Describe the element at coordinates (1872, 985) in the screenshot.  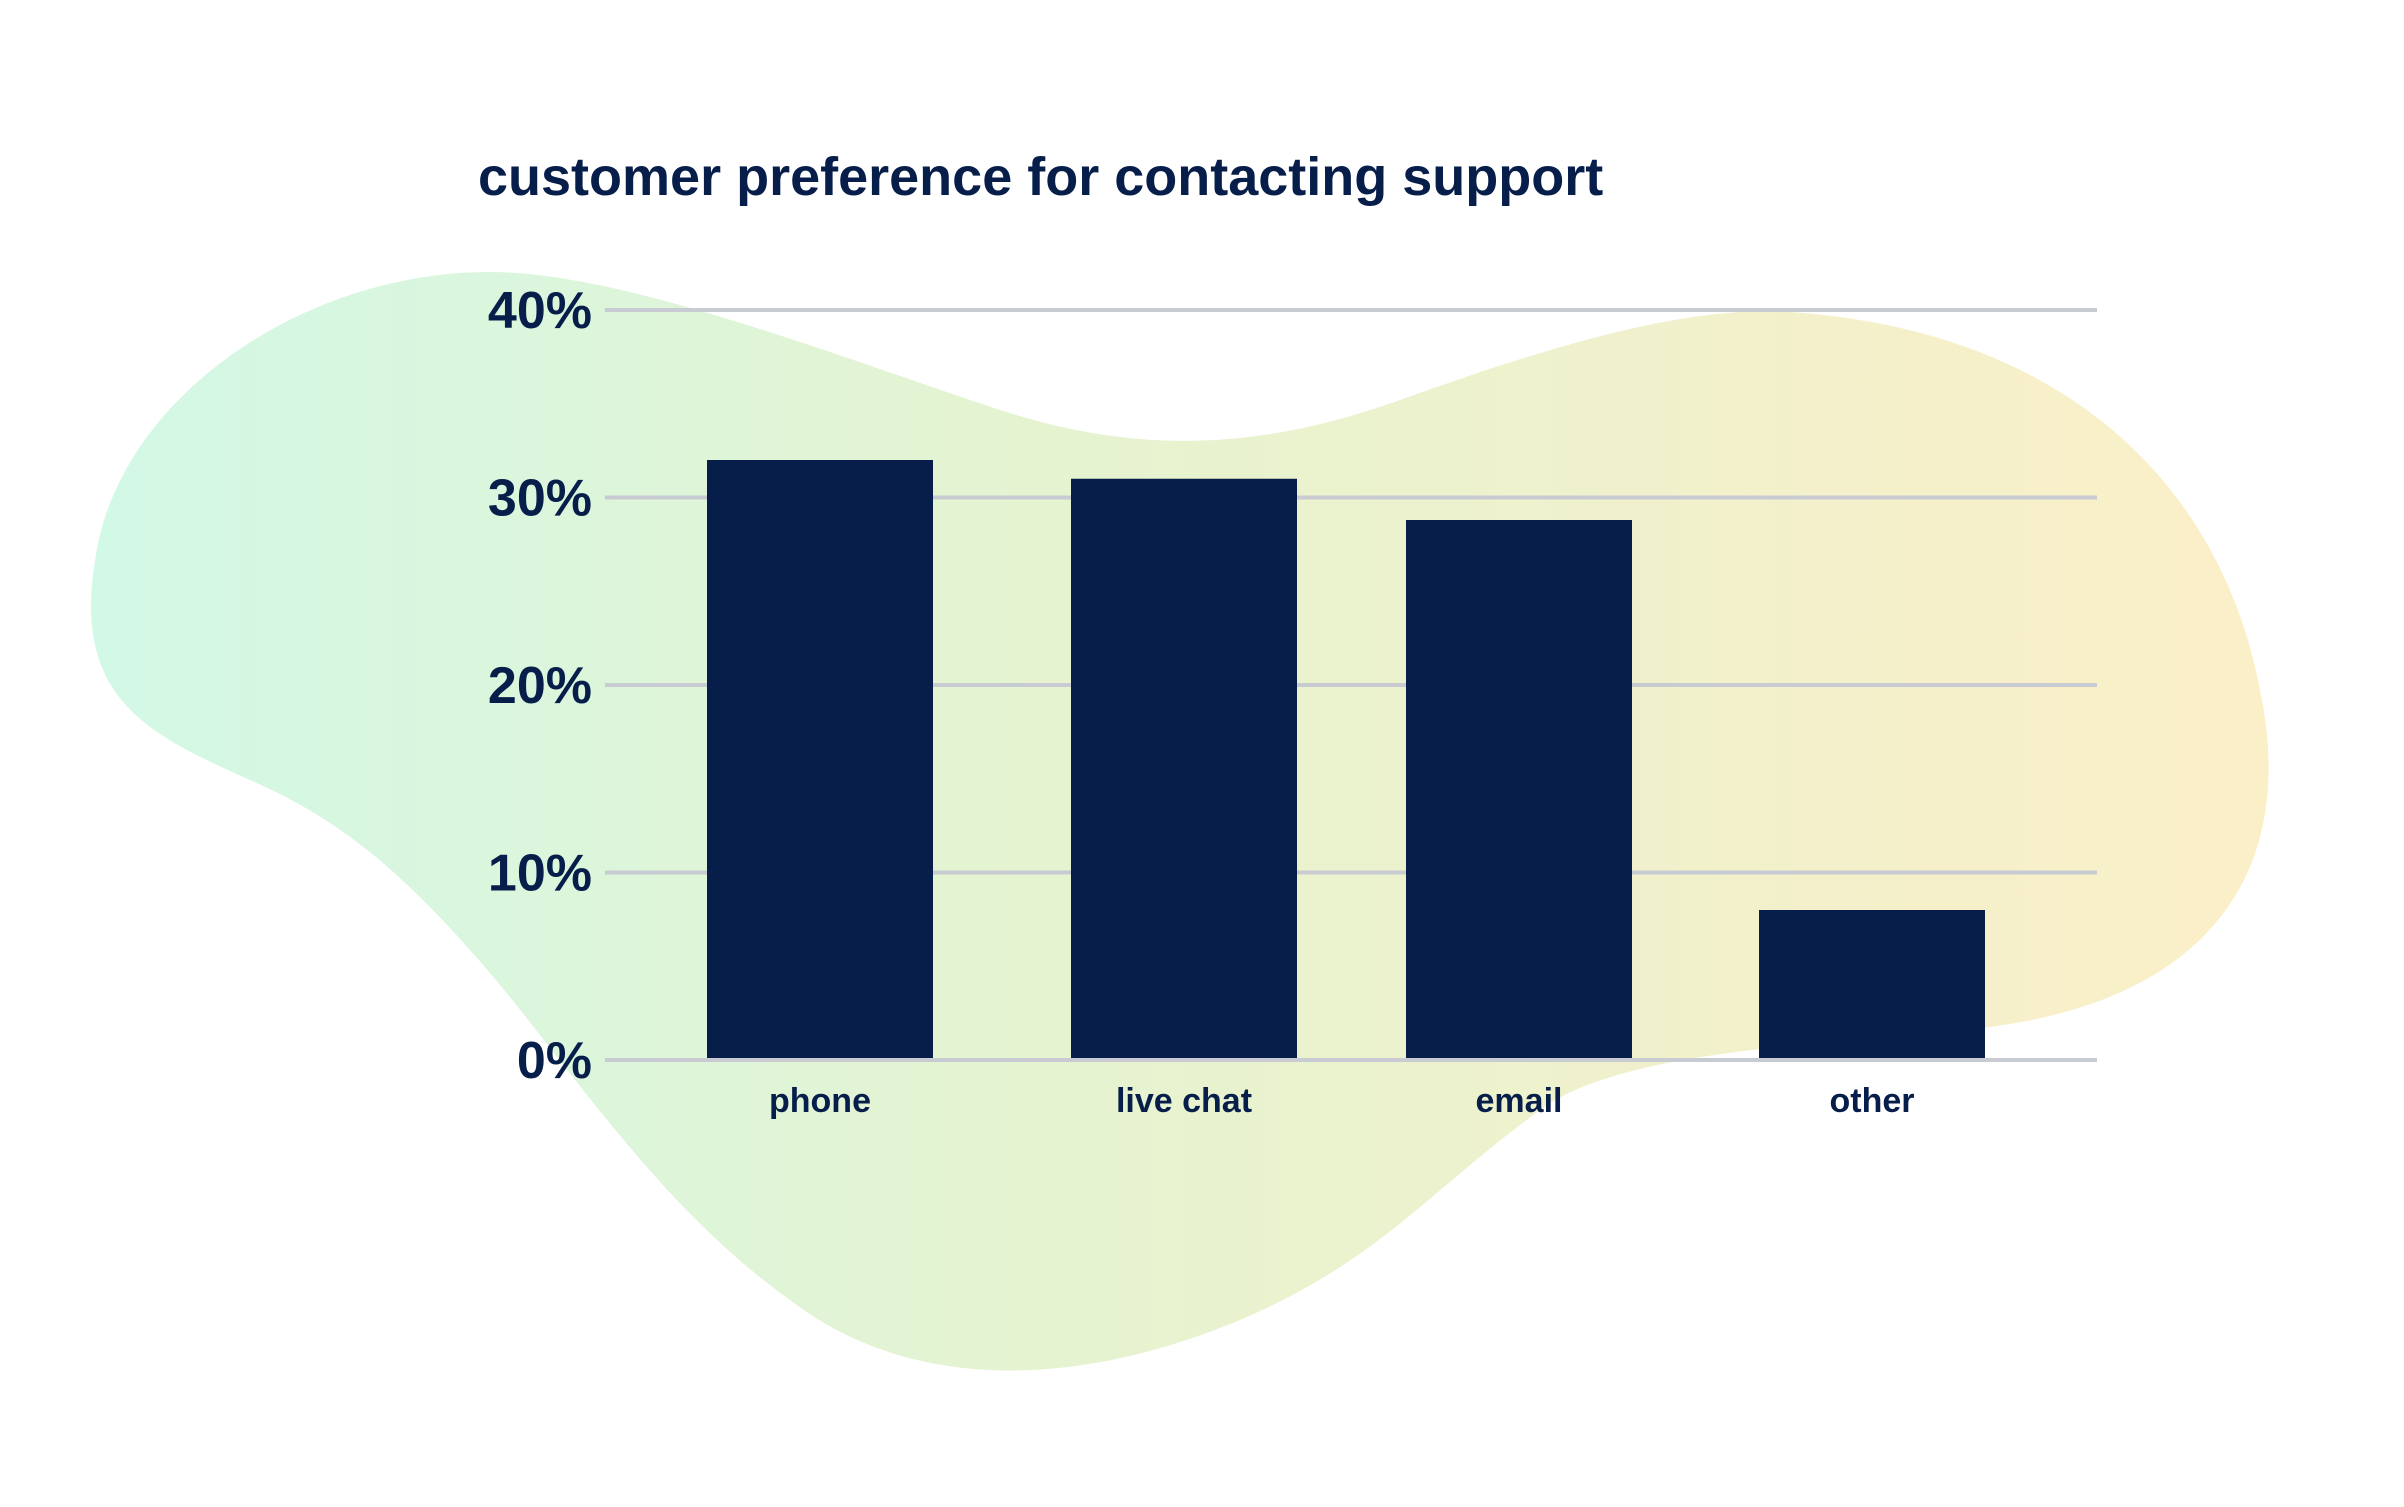
I see `bar-other` at that location.